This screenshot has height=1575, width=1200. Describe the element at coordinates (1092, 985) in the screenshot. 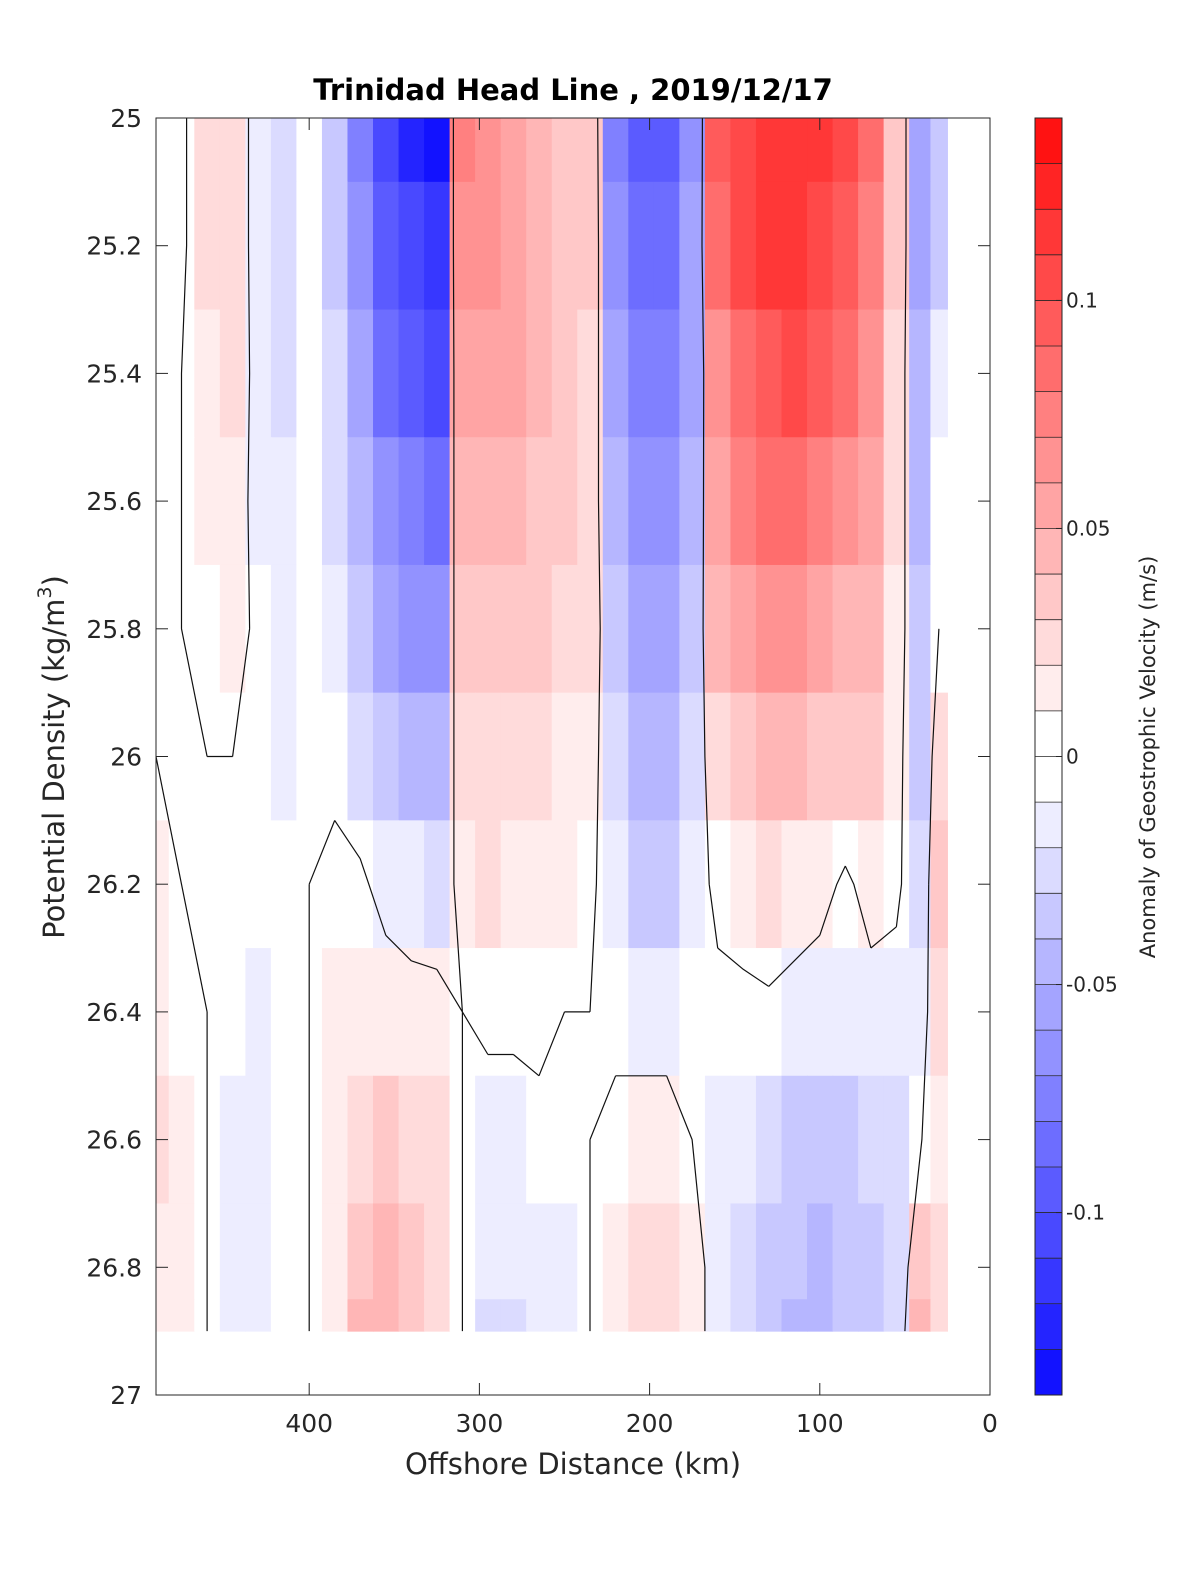

I see `colorbar-tick-label: -0.05` at that location.